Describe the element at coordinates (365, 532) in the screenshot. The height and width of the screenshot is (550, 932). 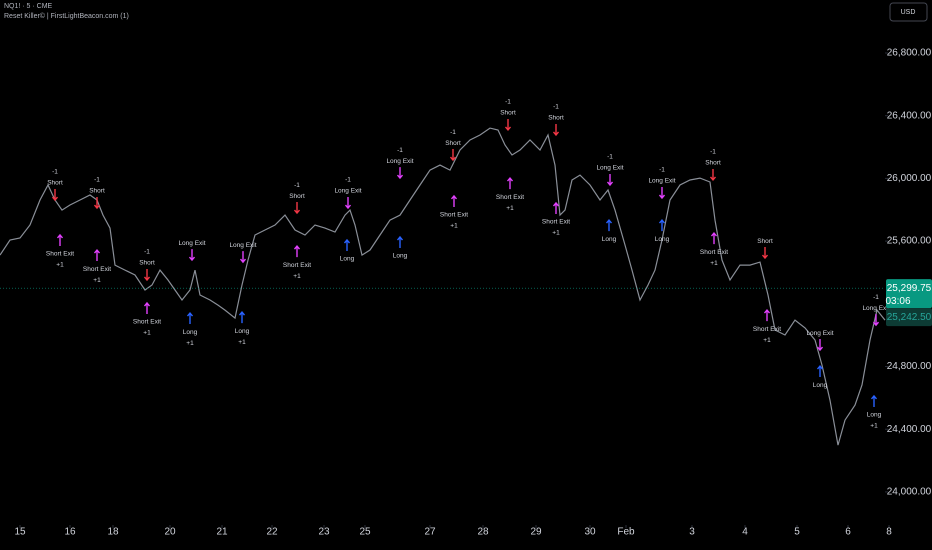
I see `x-tick-label: 25` at that location.